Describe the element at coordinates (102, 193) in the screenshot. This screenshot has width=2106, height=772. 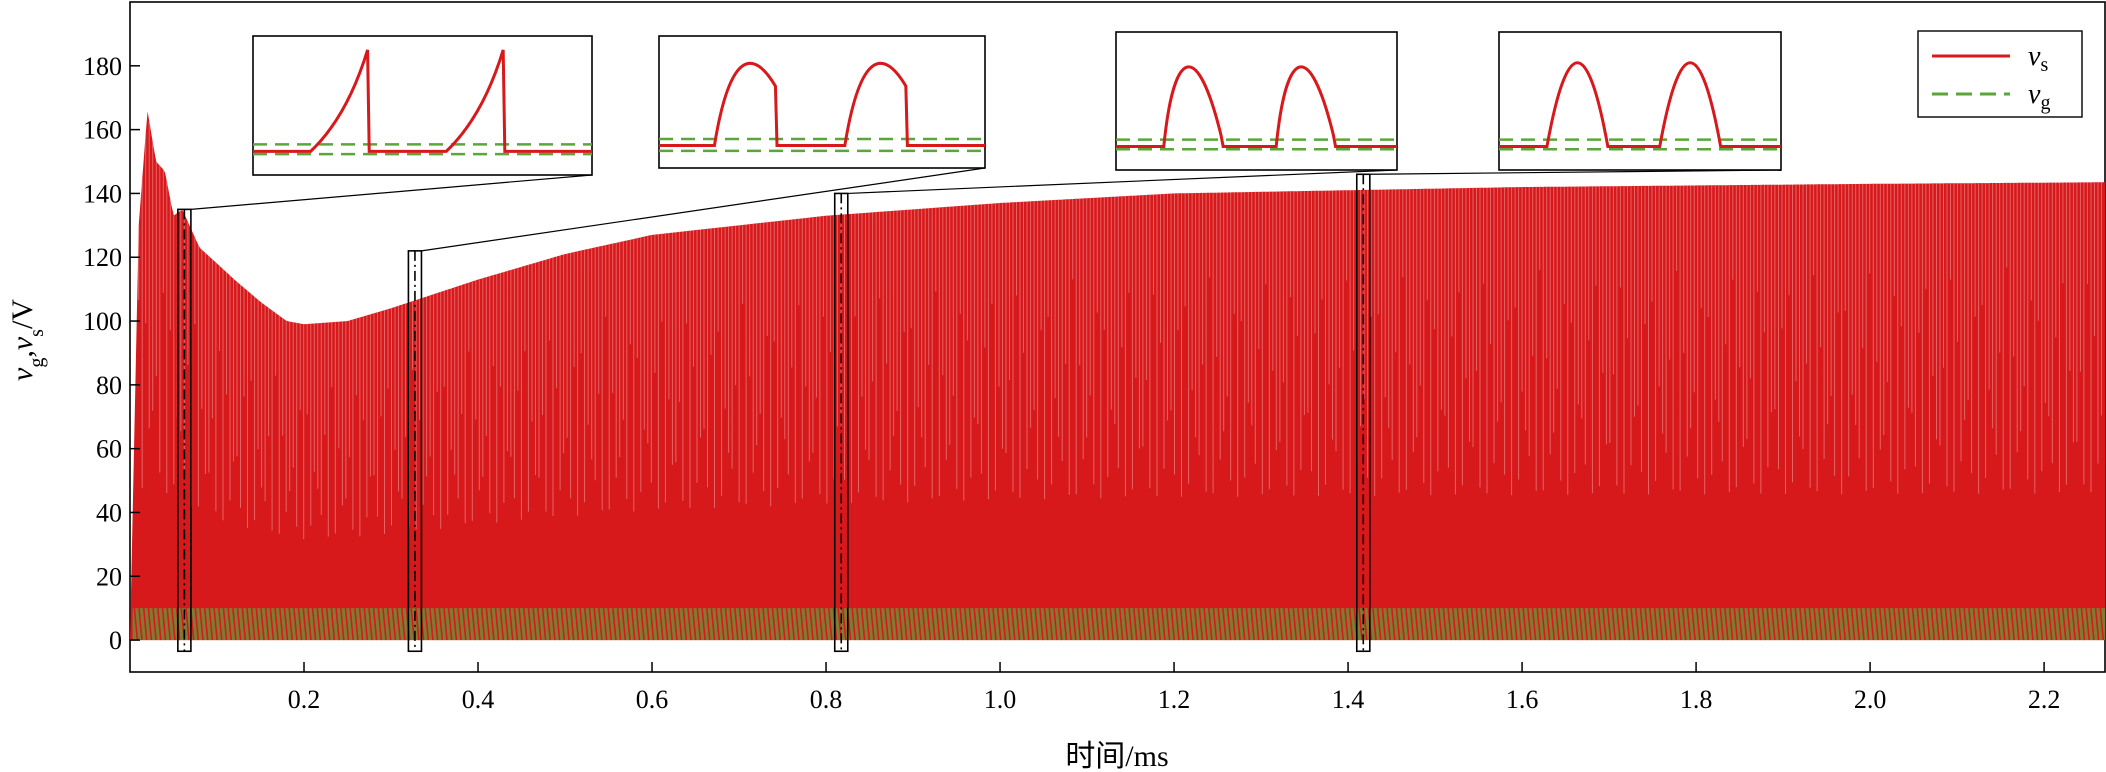
I see `y-tick-label: 140` at that location.